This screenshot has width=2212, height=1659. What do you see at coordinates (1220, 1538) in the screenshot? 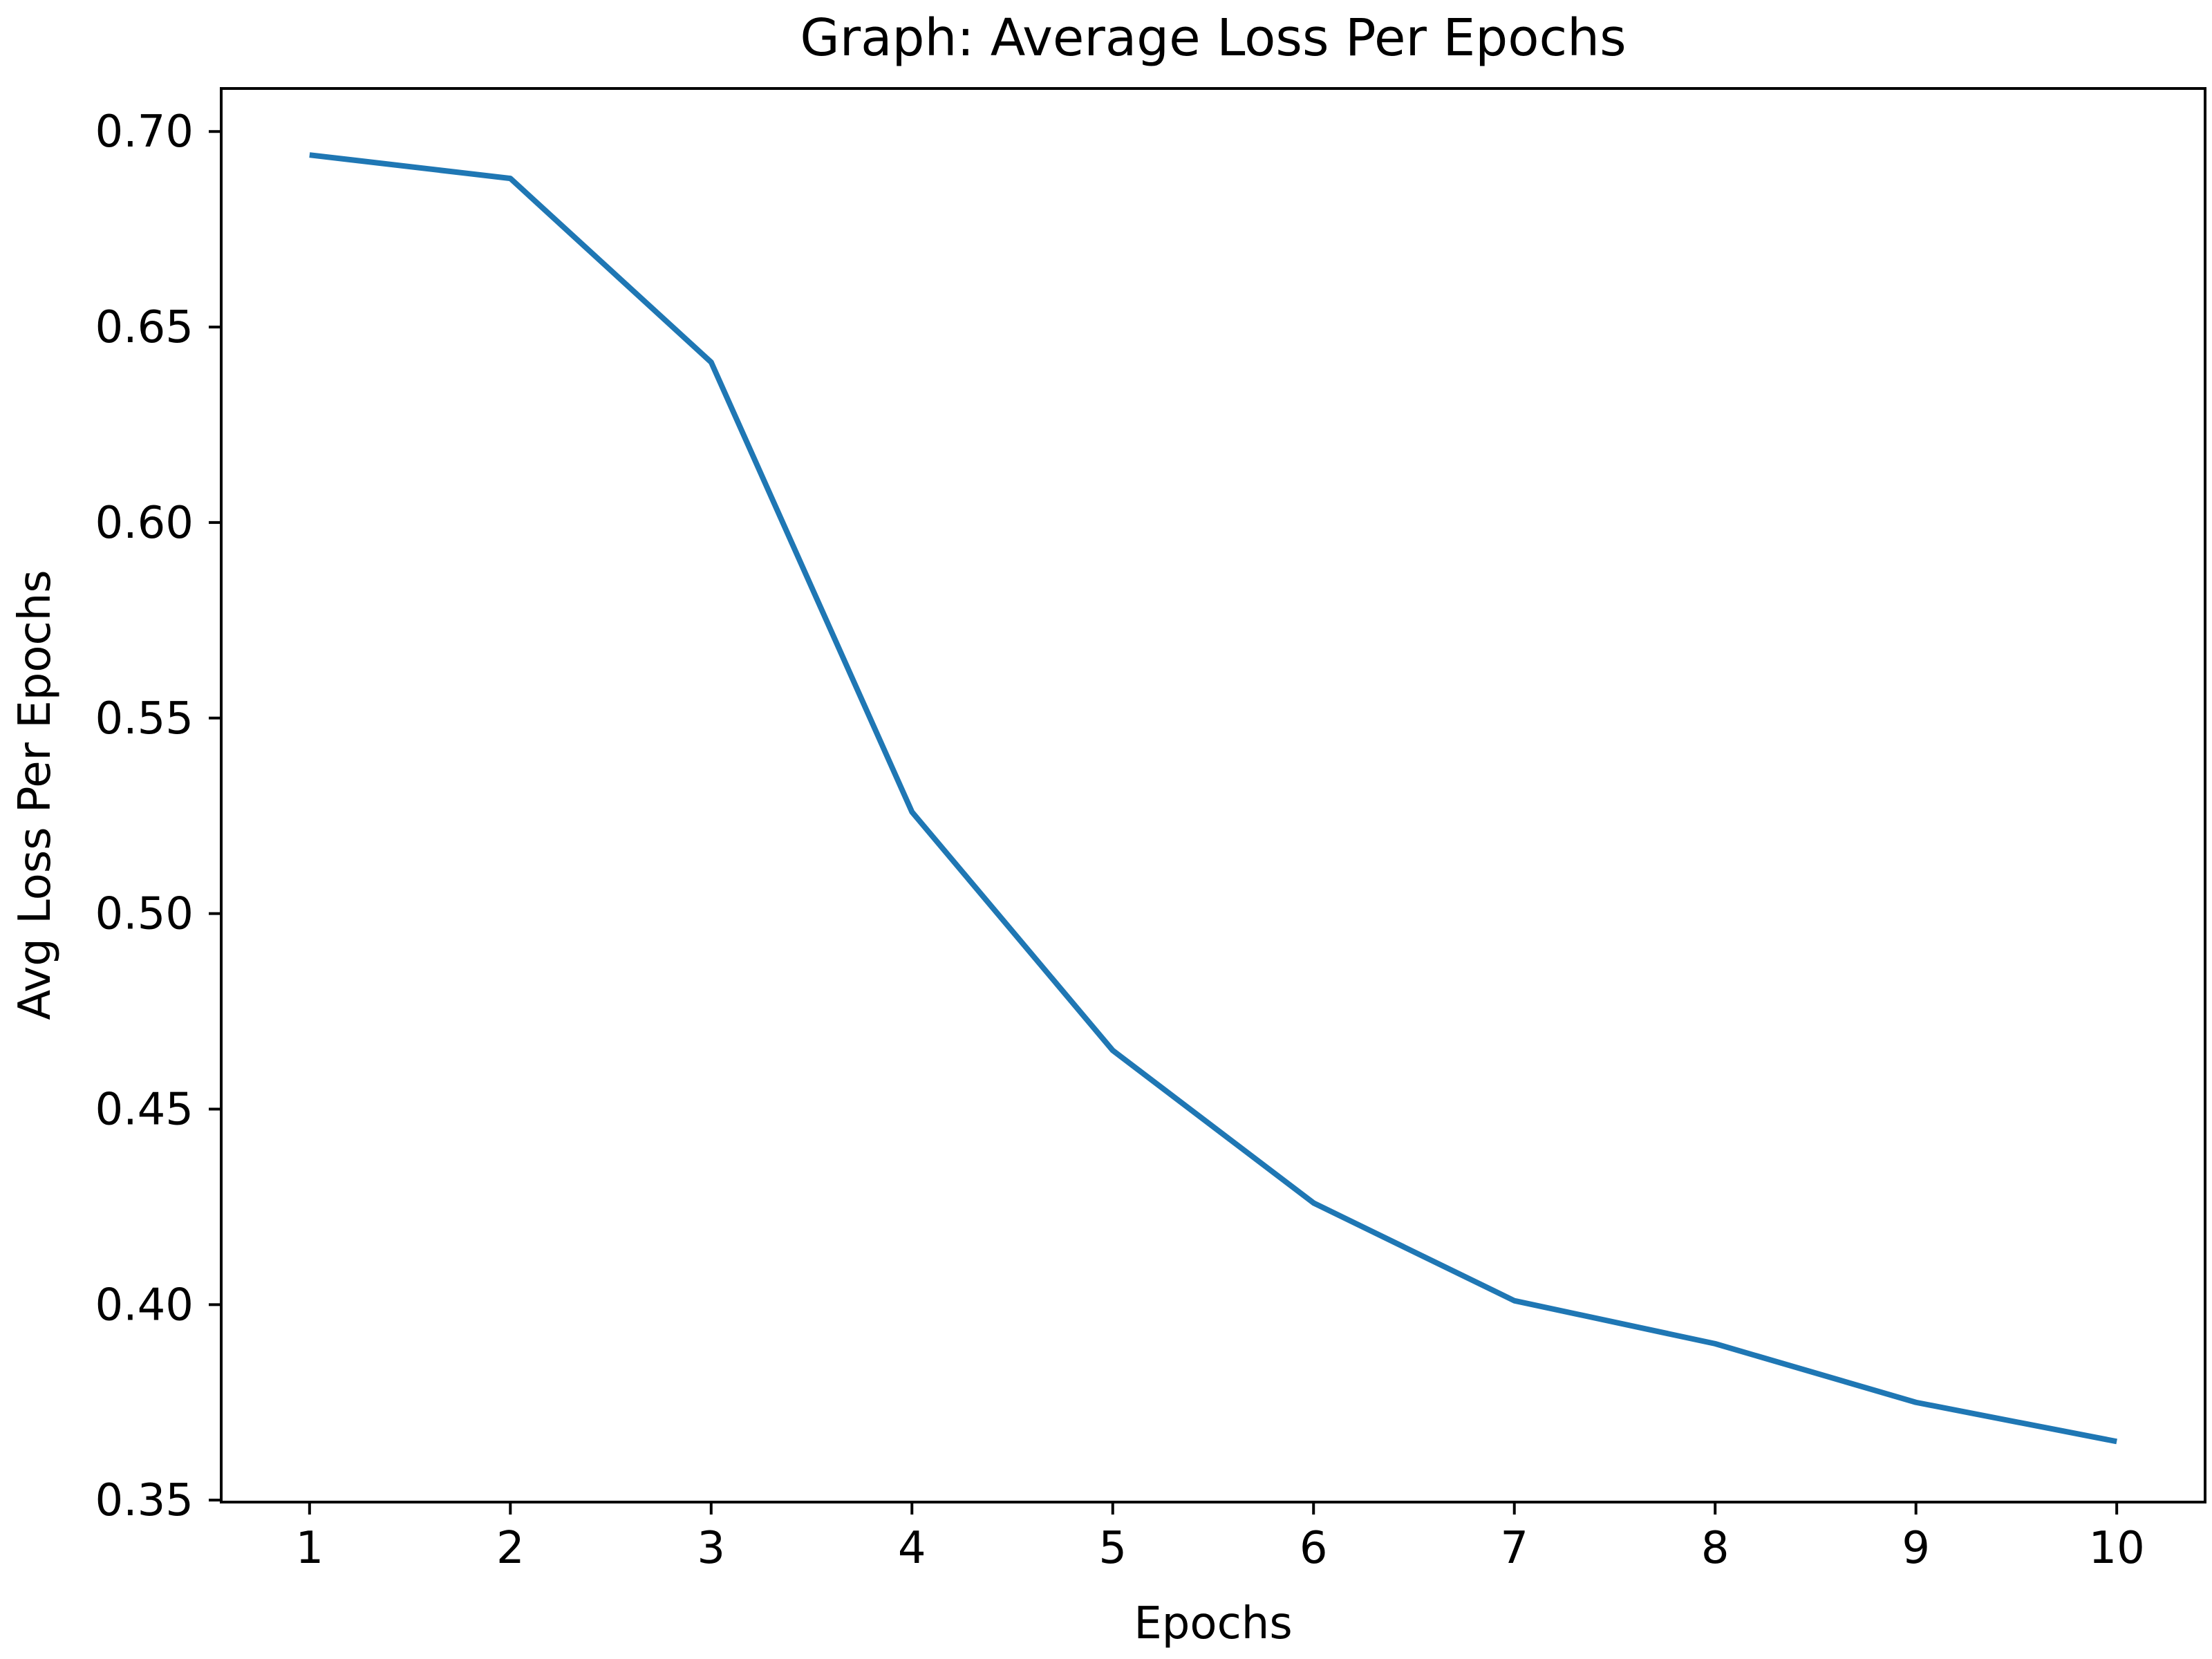
I see `x-axis-ticks: 1 2 3 4 5 6 7 8 9 10` at bounding box center [1220, 1538].